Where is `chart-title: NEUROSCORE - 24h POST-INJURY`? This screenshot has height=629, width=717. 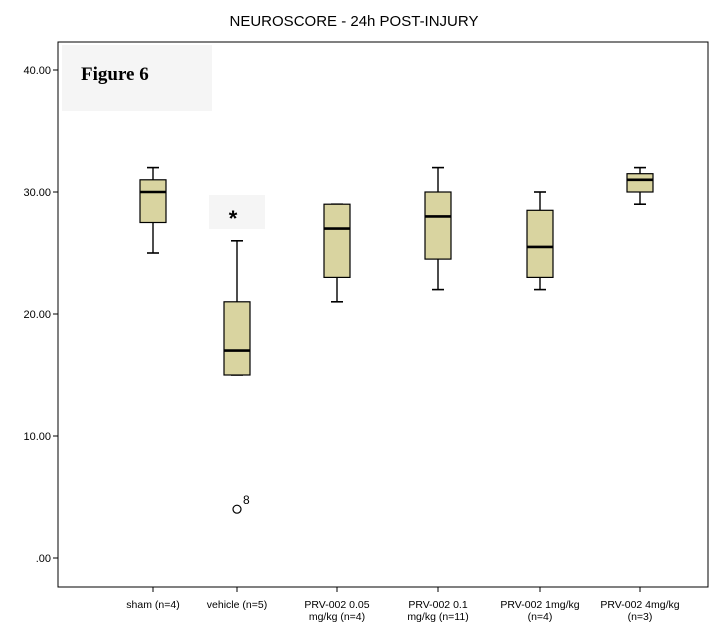
chart-title: NEUROSCORE - 24h POST-INJURY is located at coordinates (354, 21).